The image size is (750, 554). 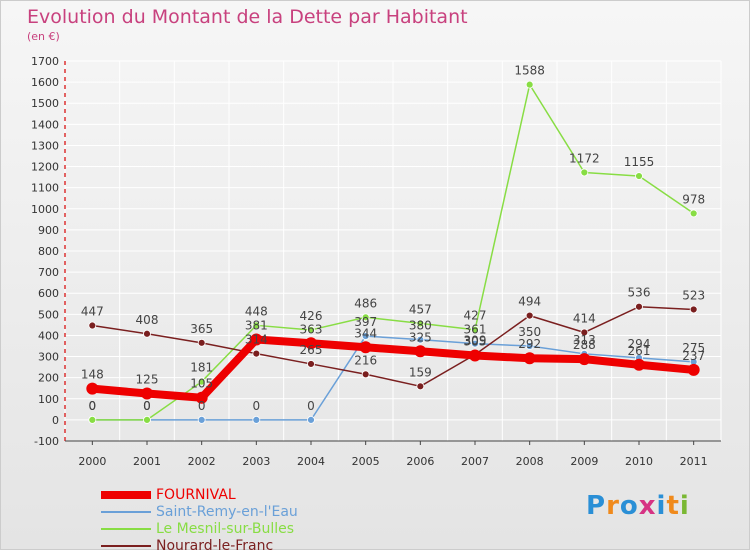 I want to click on proxiti-logo: Proxiti, so click(x=638, y=506).